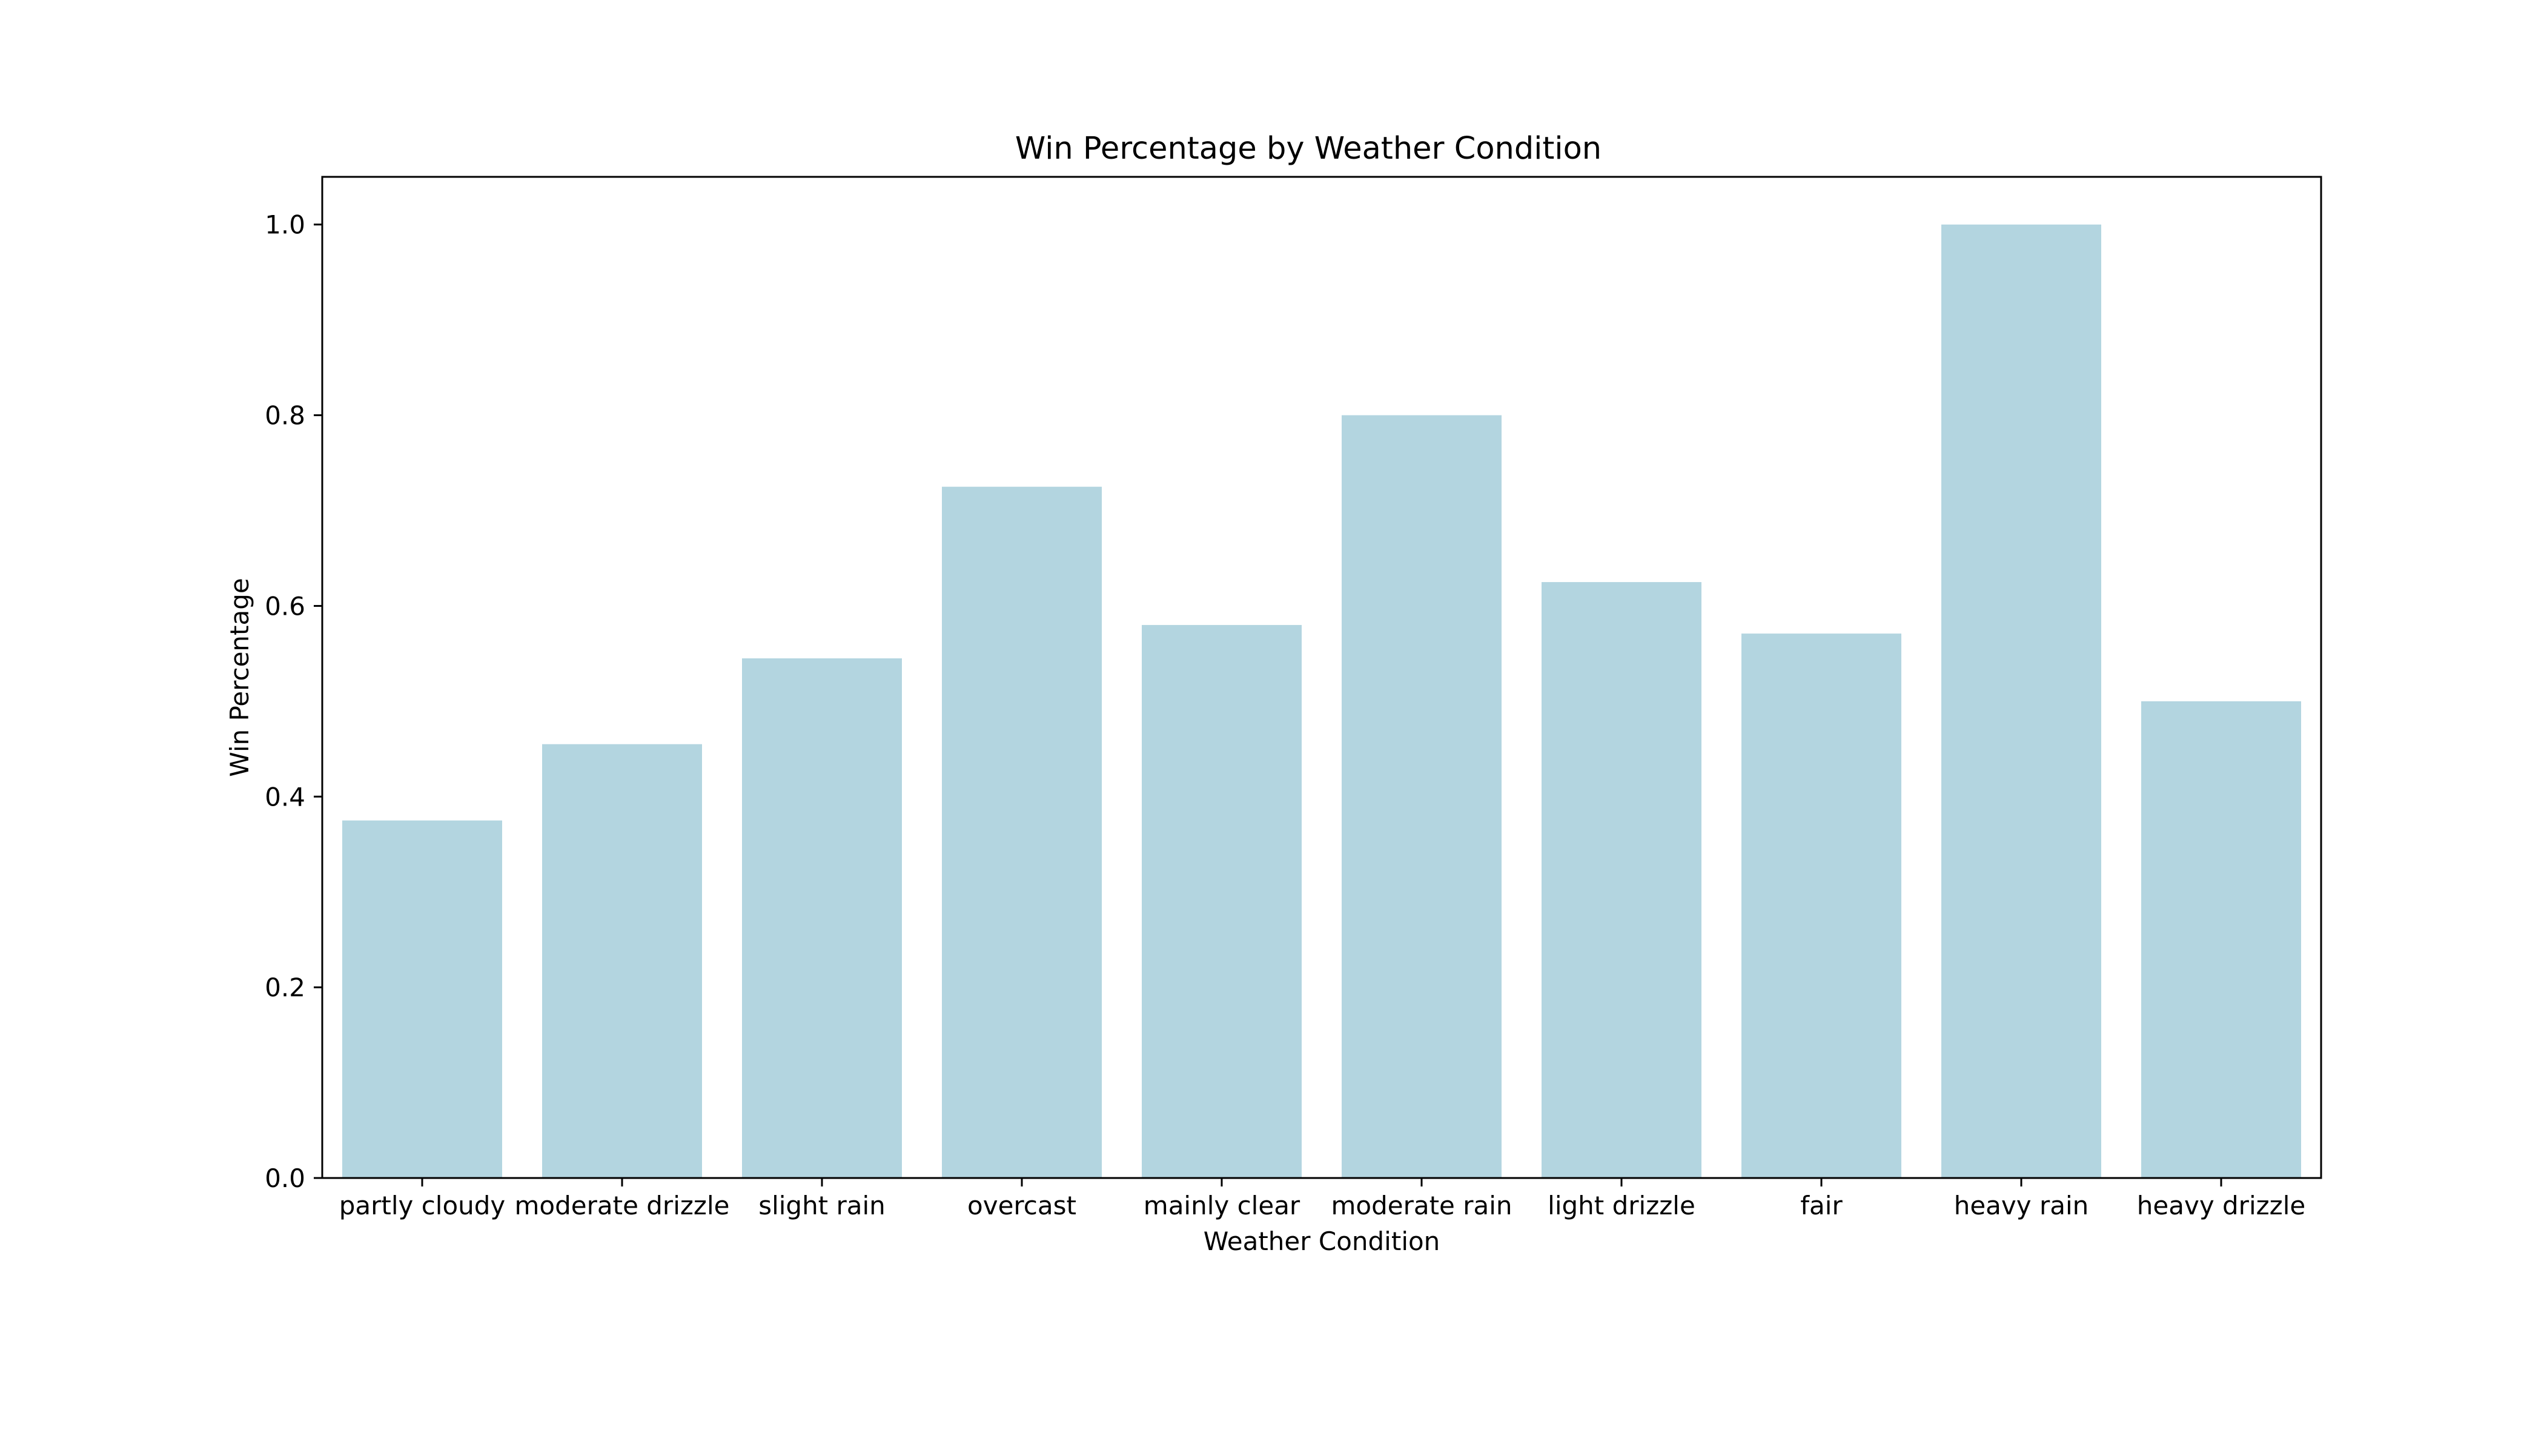  Describe the element at coordinates (1422, 796) in the screenshot. I see `bar-moderate-rain` at that location.